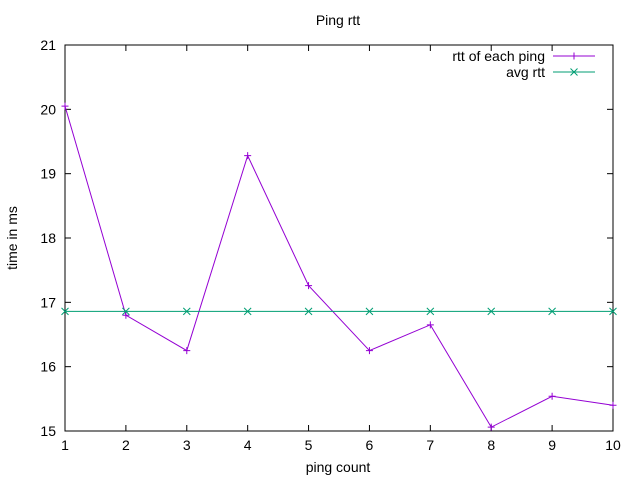  I want to click on x-tick-label: 10, so click(613, 445).